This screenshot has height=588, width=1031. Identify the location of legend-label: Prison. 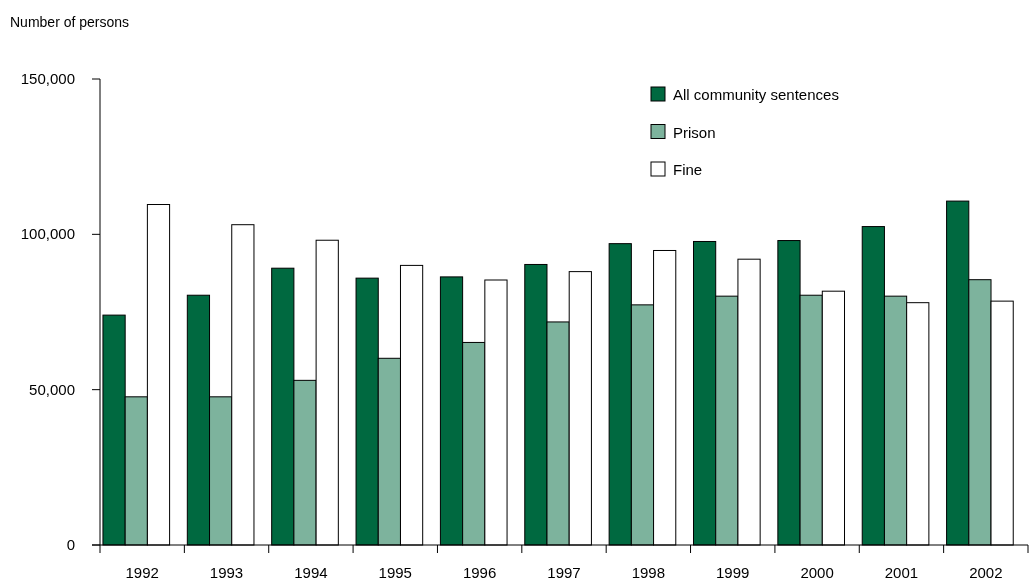
(694, 132).